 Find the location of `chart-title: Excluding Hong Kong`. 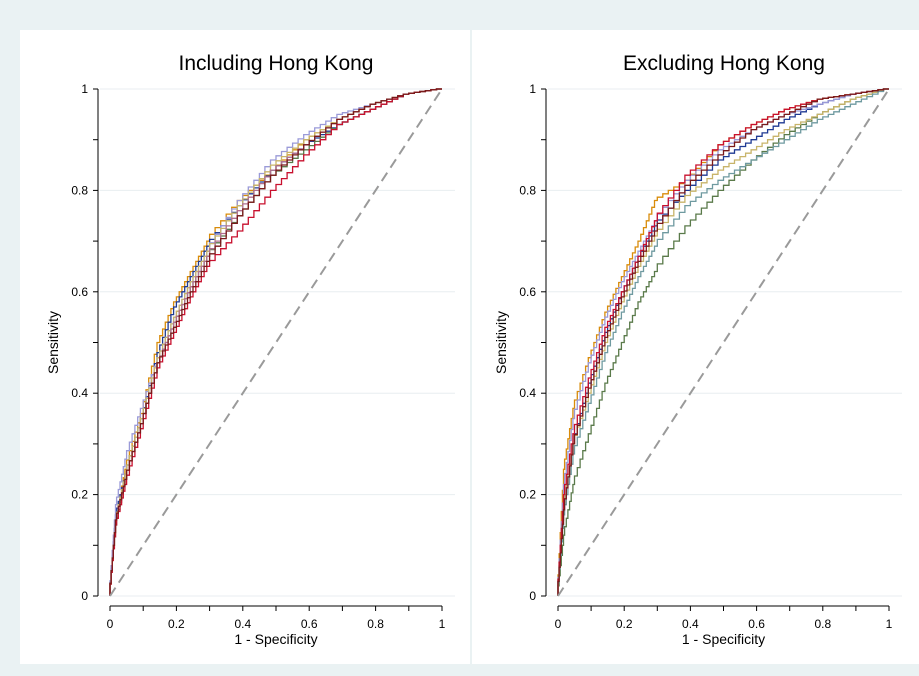

chart-title: Excluding Hong Kong is located at coordinates (724, 63).